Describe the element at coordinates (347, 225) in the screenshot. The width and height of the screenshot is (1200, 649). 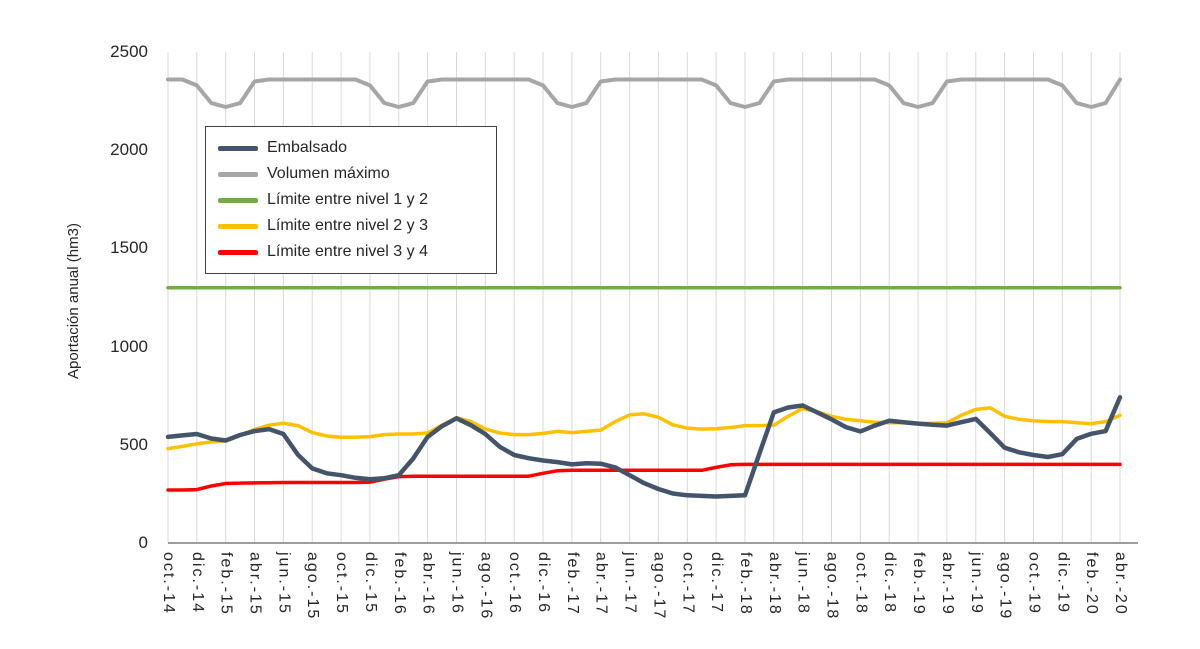
I see `legend-label: Límite entre nivel 2 y 3` at that location.